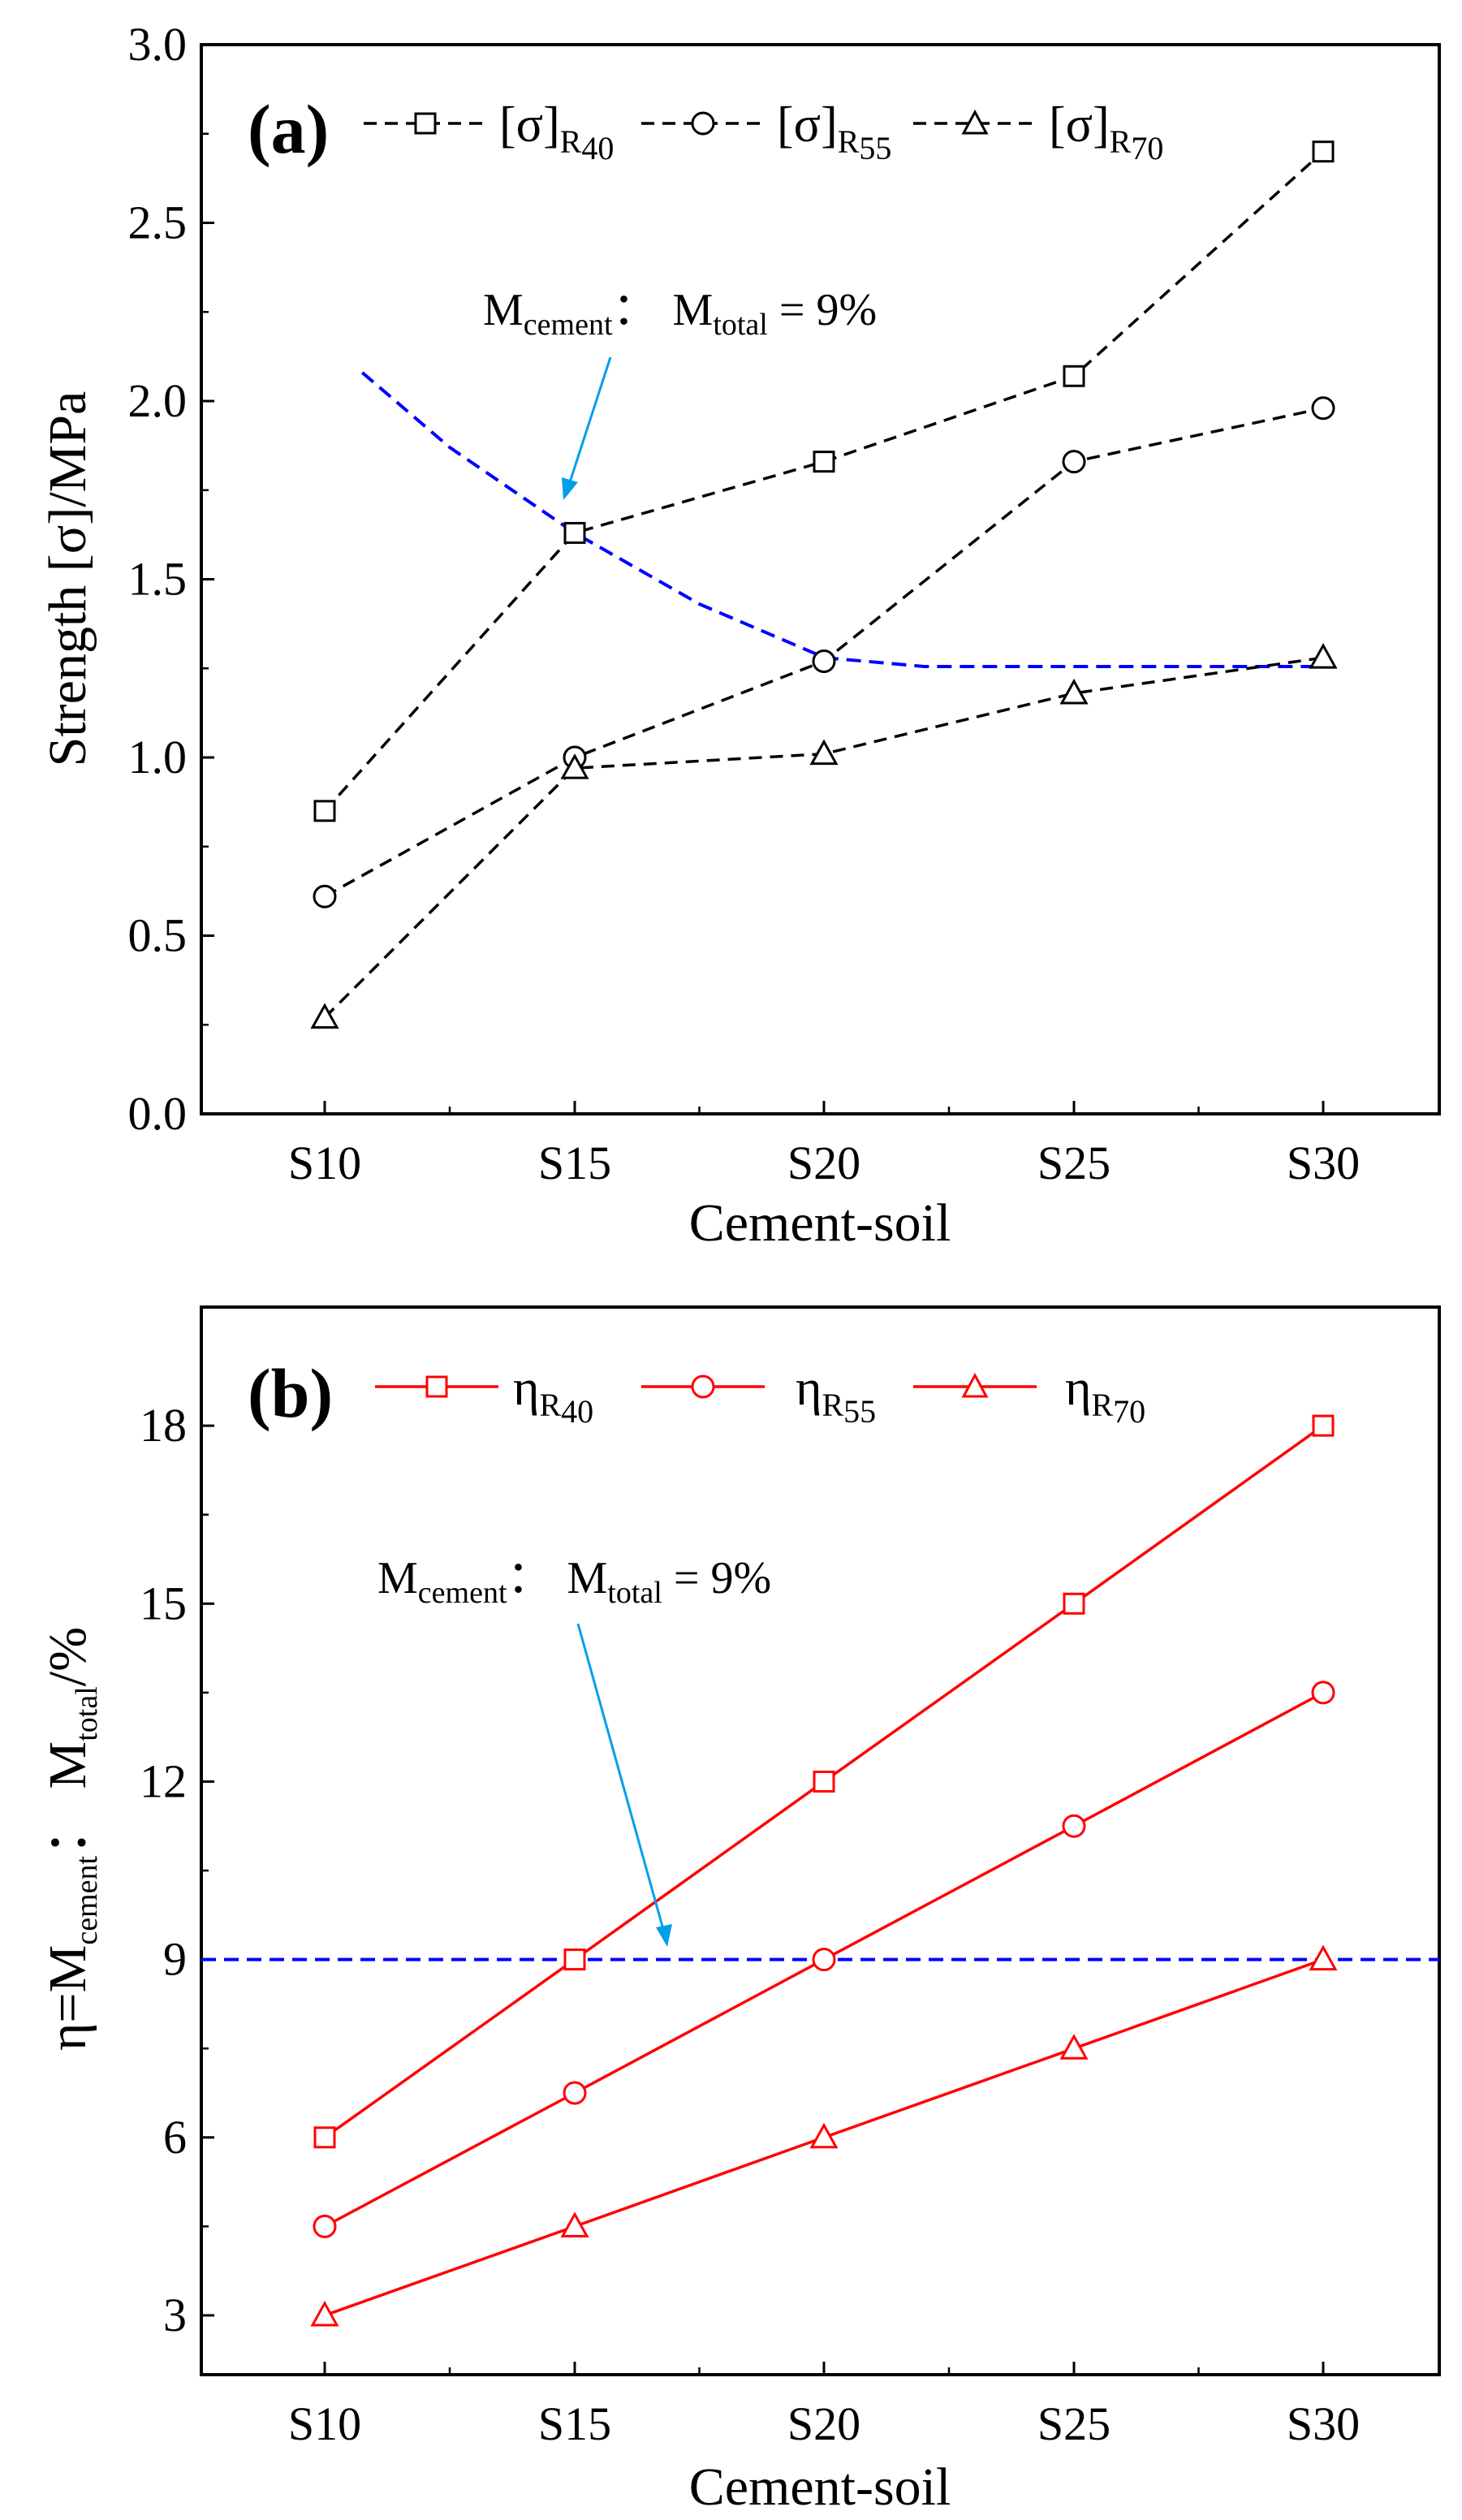 The image size is (1462, 2520). I want to click on y-tick-label-b-4: 15, so click(163, 1603).